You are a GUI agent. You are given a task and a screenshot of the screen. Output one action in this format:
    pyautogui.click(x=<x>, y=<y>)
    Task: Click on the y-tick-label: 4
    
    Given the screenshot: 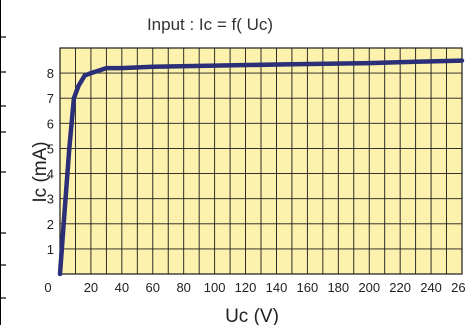 What is the action you would take?
    pyautogui.click(x=50, y=174)
    